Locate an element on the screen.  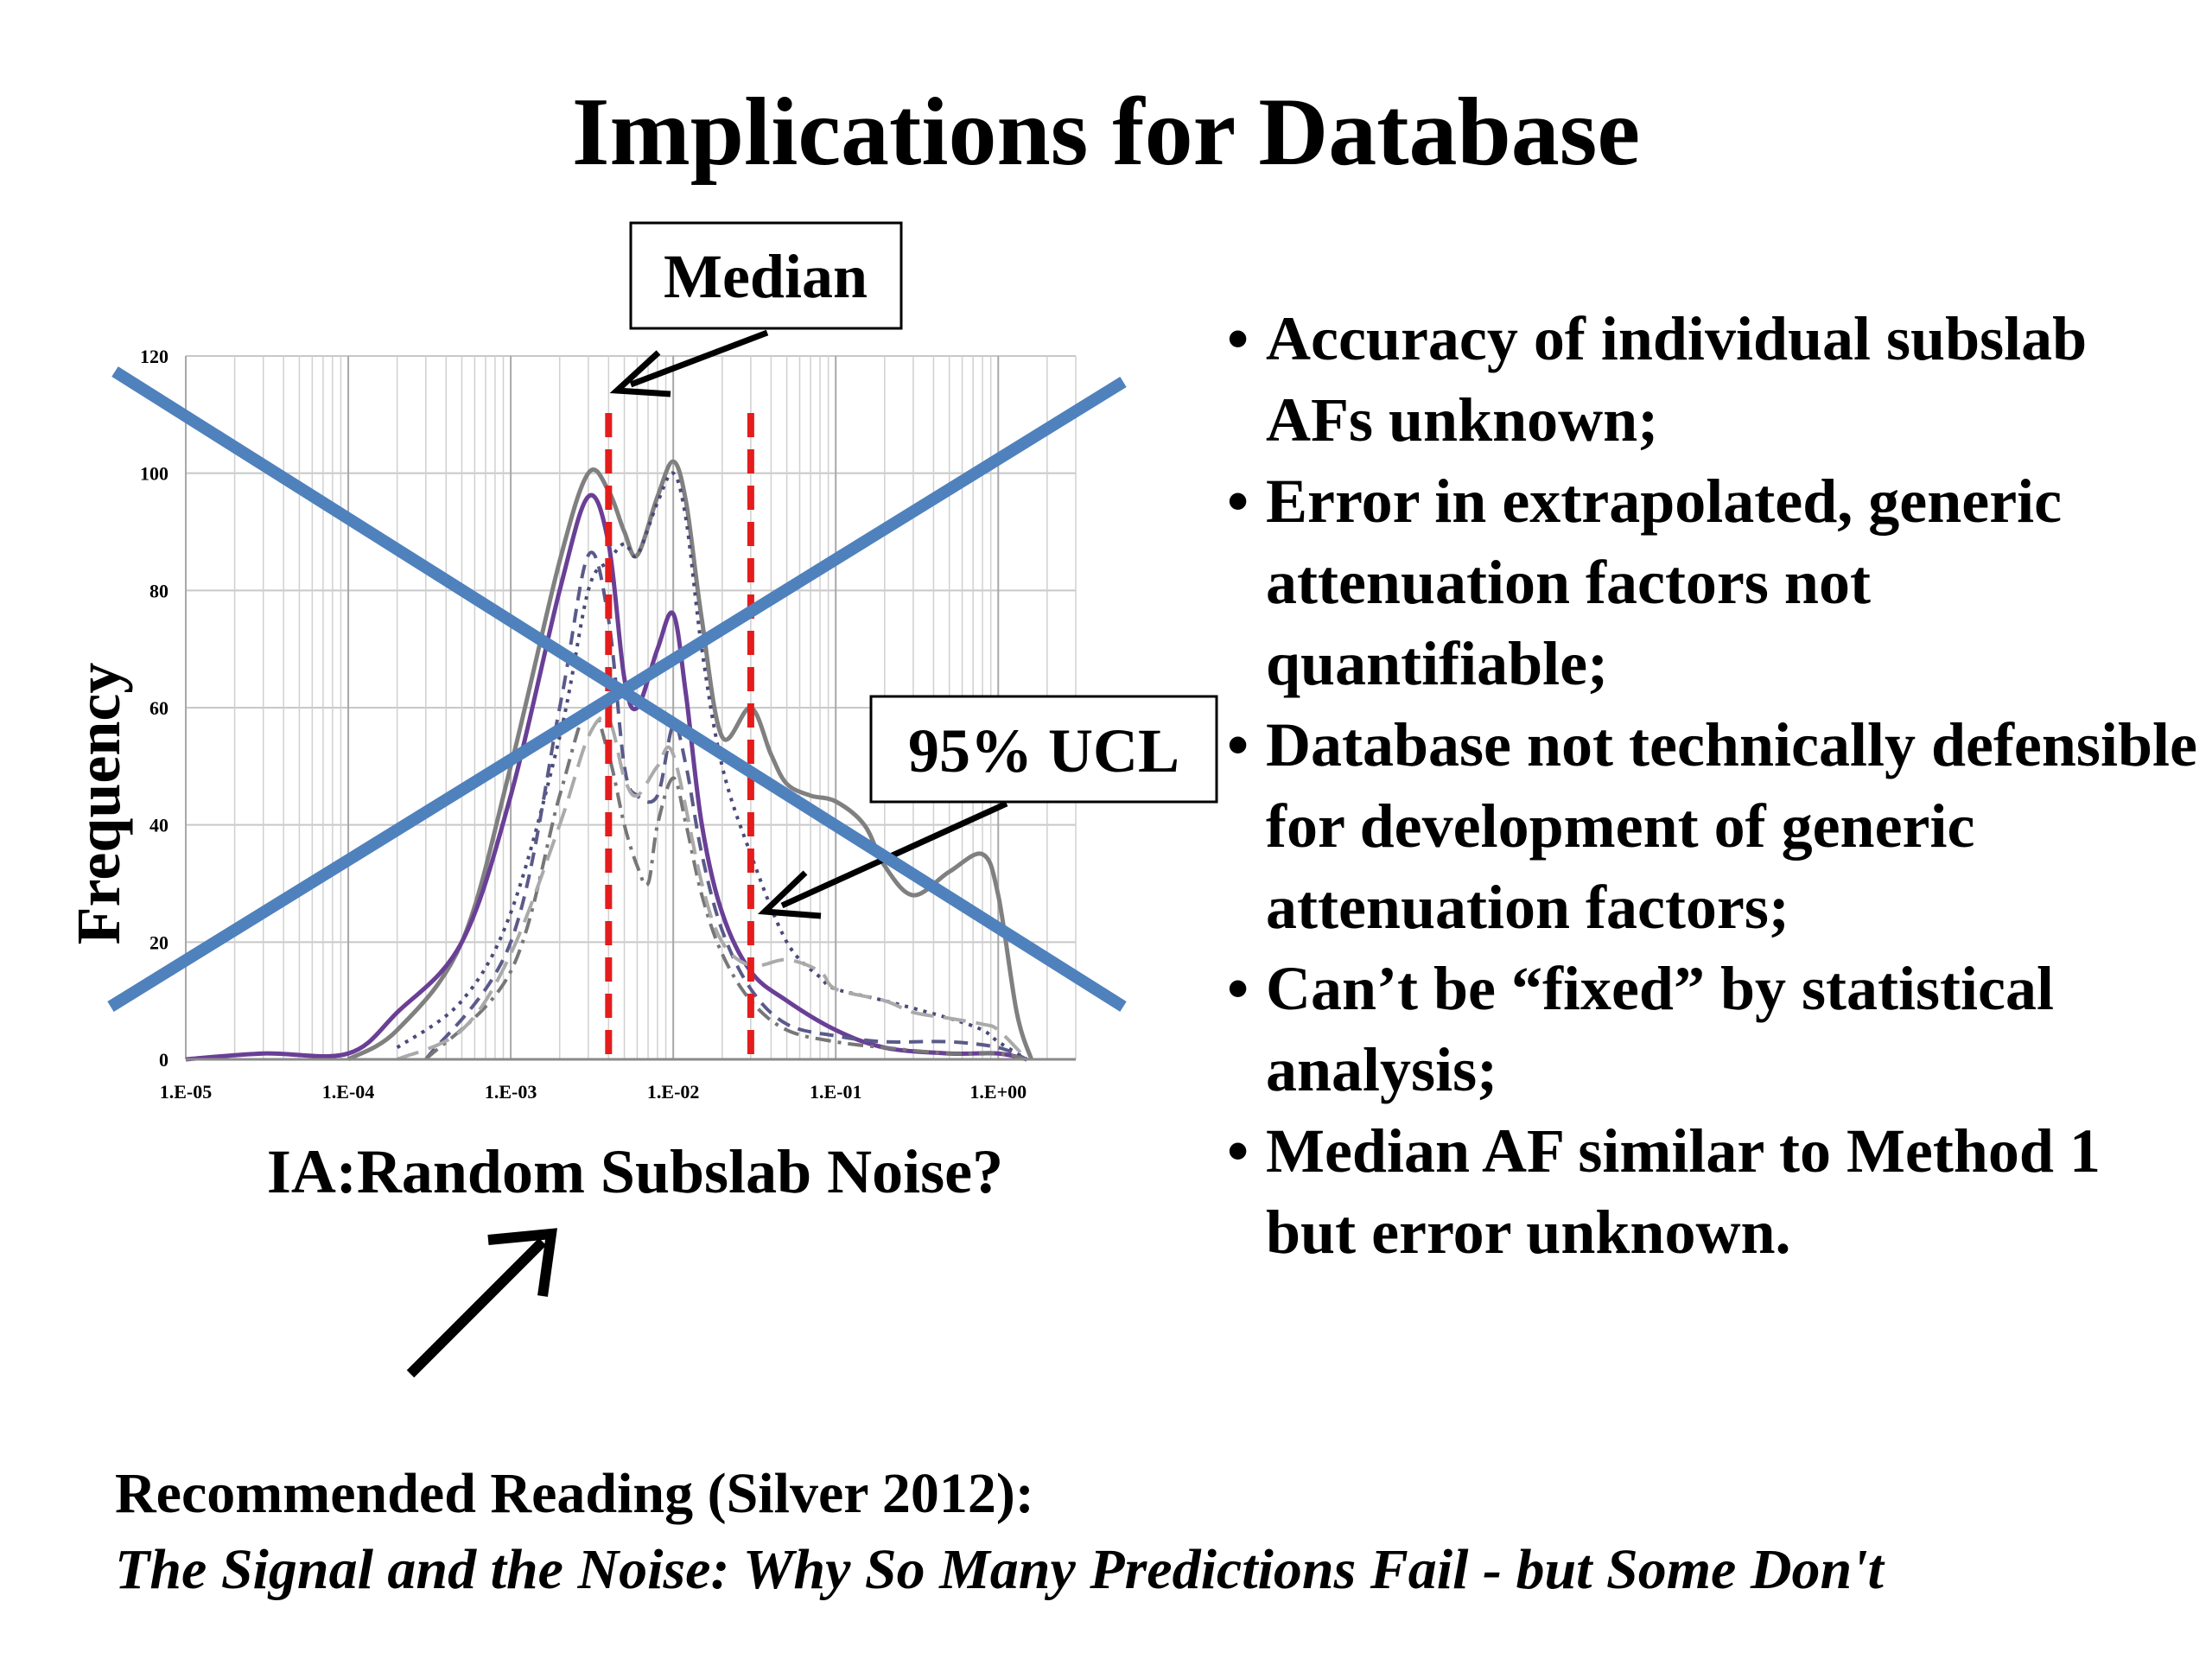
median-label-box is located at coordinates (766, 275).